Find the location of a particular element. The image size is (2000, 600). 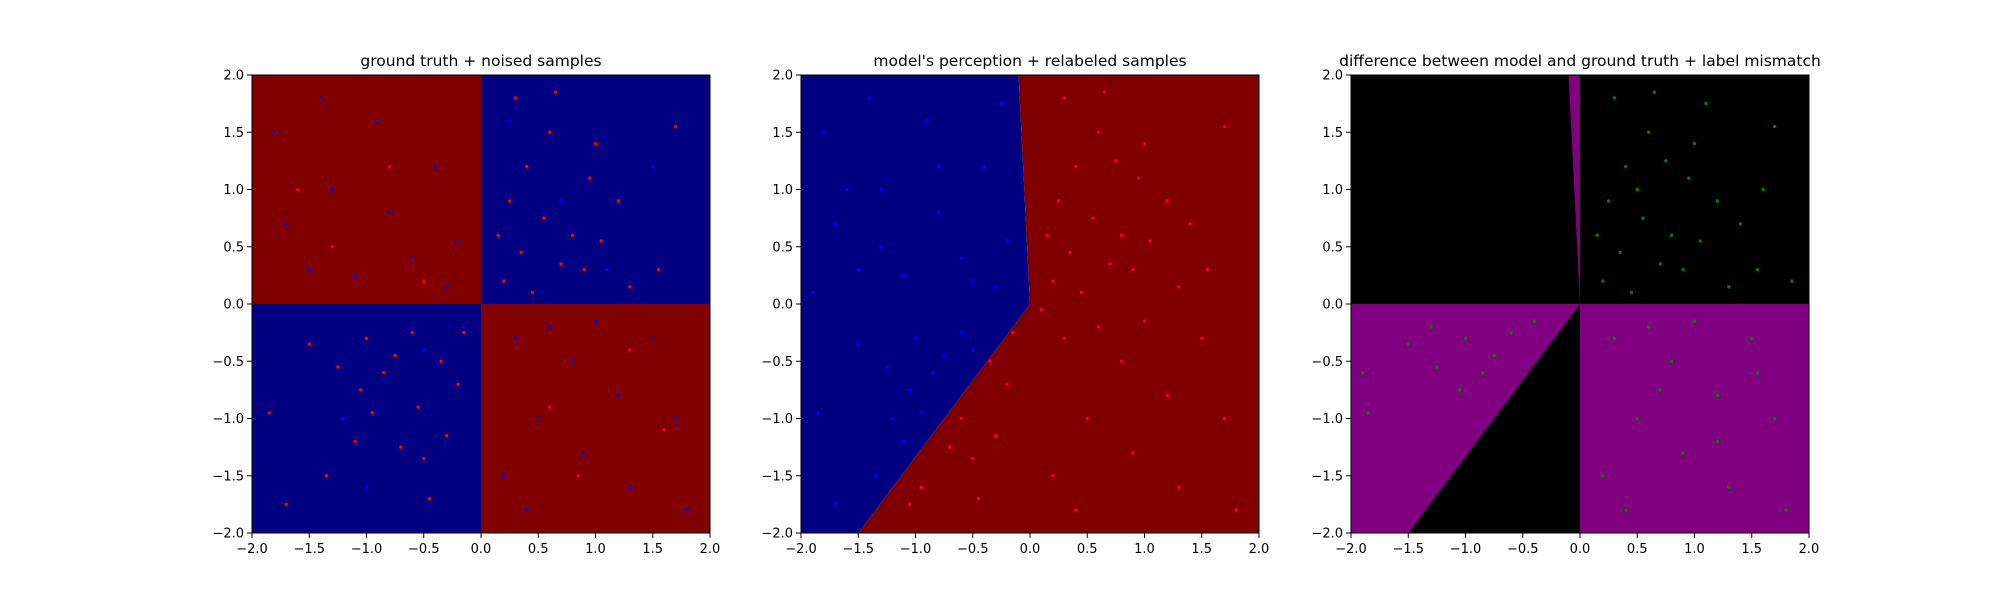

chart-title: model's perception + relabeled samples is located at coordinates (1029, 61).